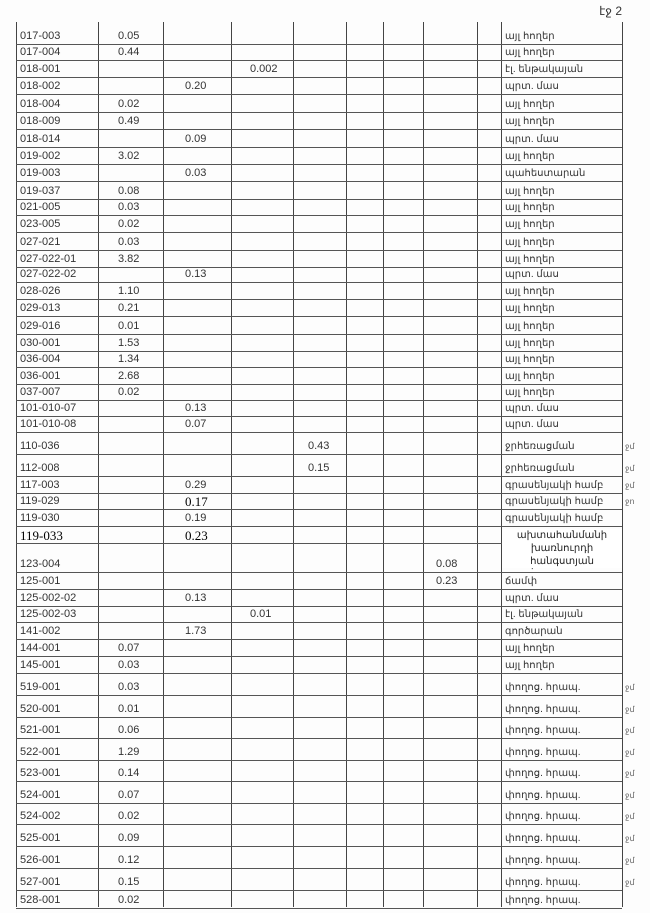 The image size is (650, 913). What do you see at coordinates (40, 752) in the screenshot?
I see `parcel-id: 522-001` at bounding box center [40, 752].